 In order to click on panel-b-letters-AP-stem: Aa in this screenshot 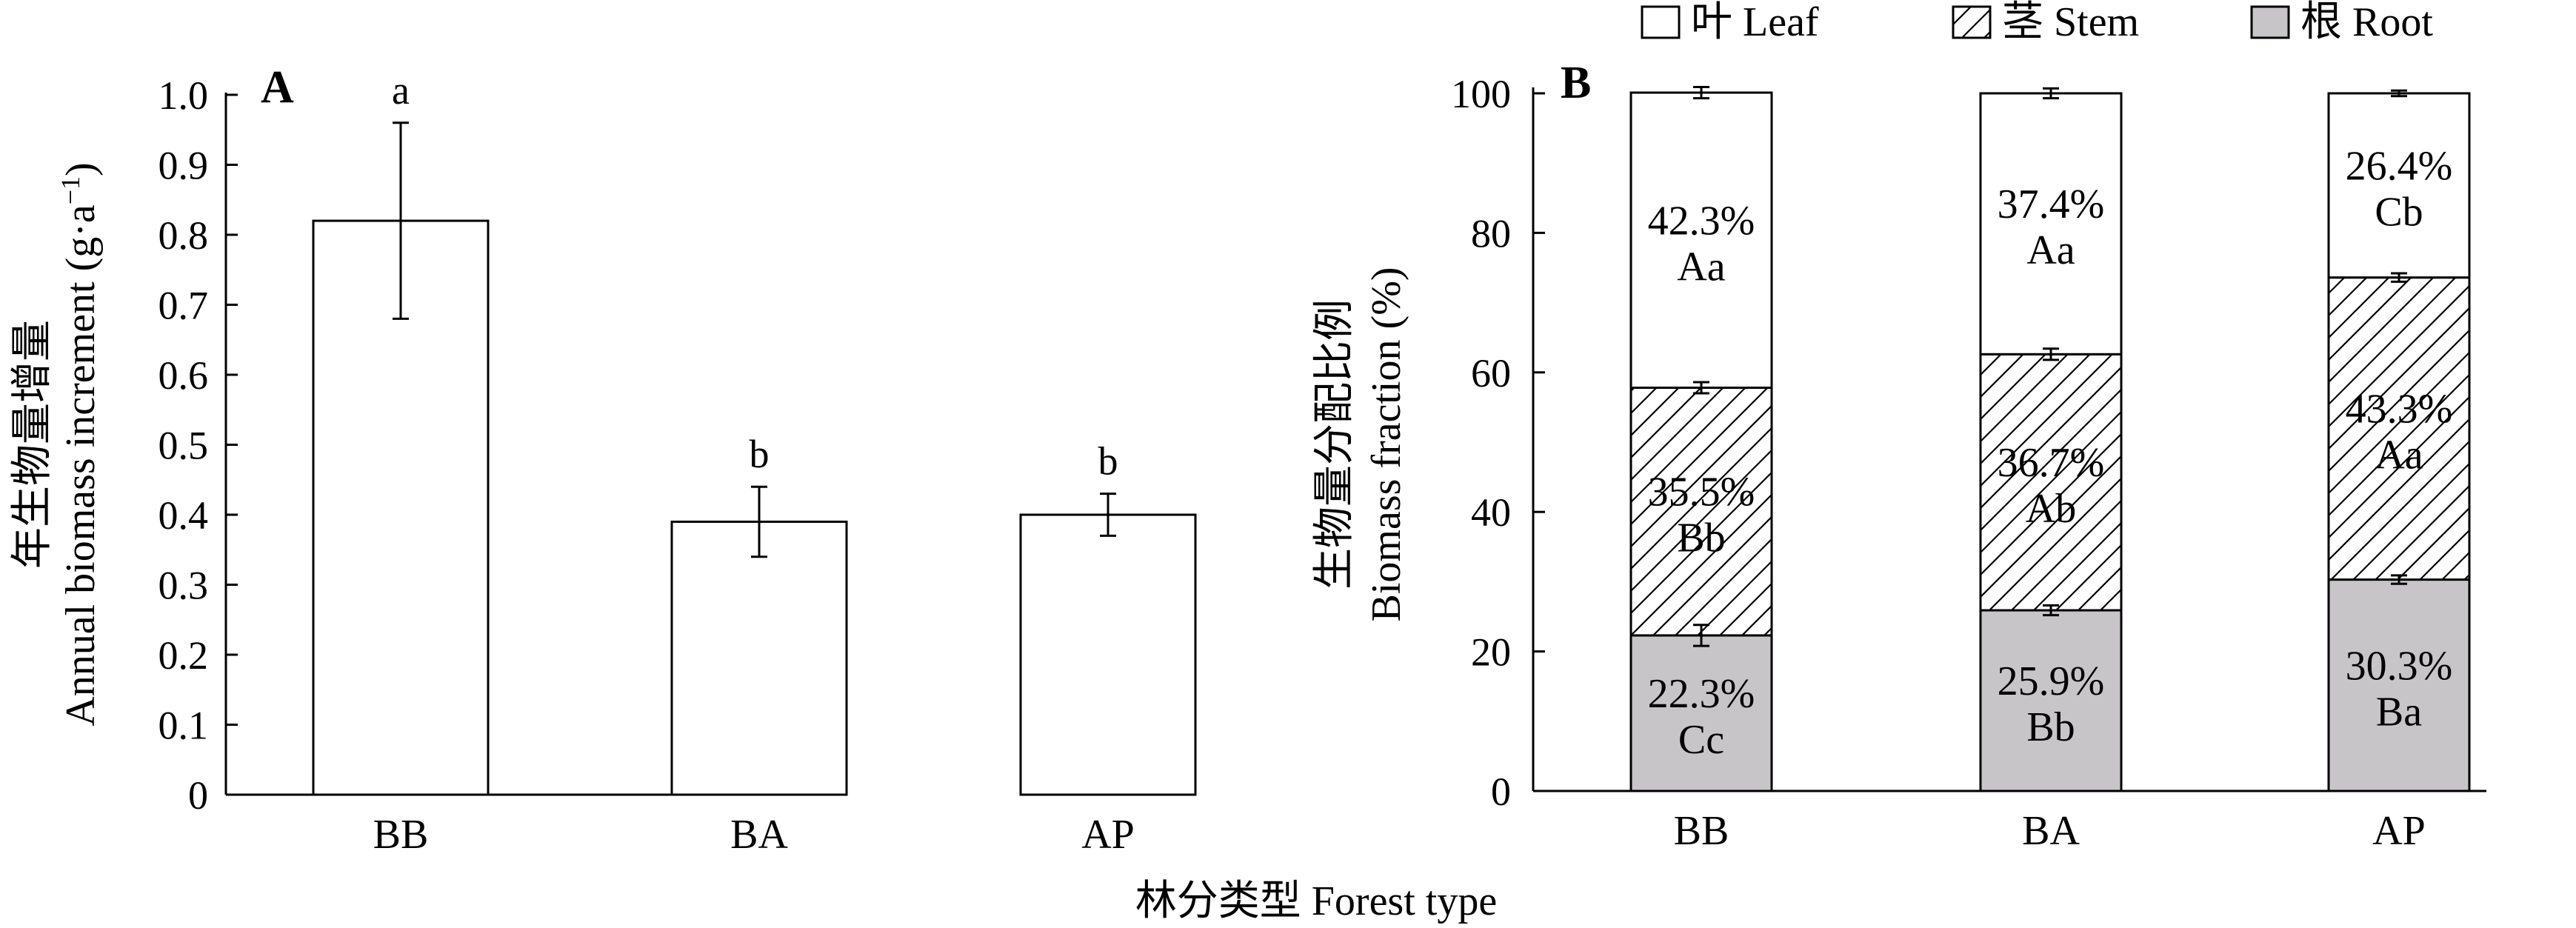, I will do `click(2399, 455)`.